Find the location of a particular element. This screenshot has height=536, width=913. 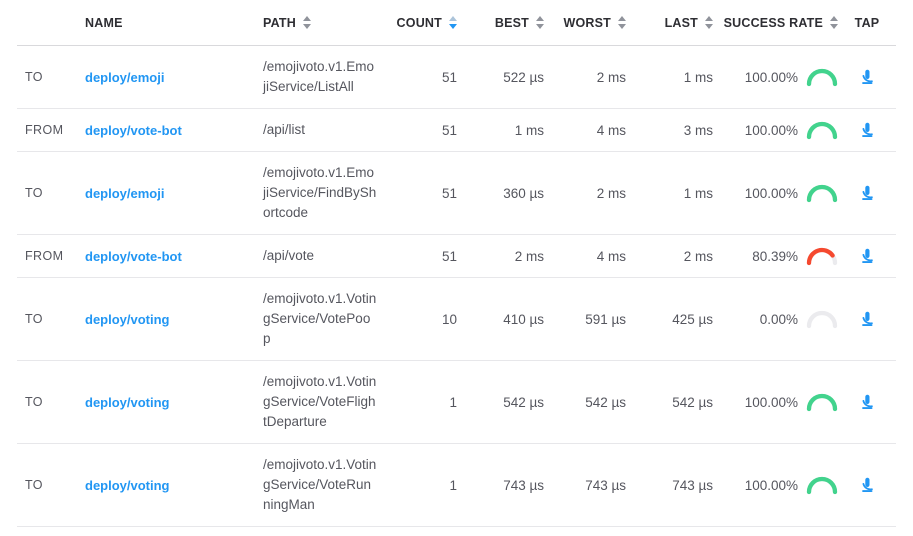

count-value: 10 is located at coordinates (449, 319).